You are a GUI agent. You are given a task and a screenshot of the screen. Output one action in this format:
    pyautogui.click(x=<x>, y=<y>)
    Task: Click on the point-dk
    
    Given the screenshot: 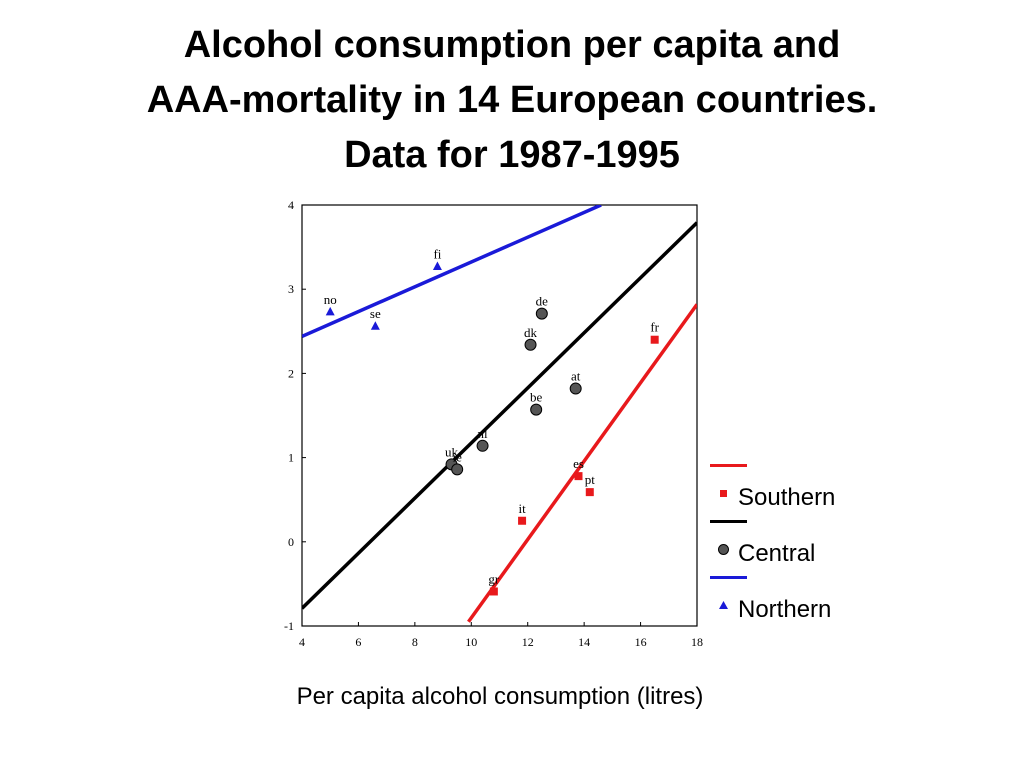 What is the action you would take?
    pyautogui.click(x=530, y=344)
    